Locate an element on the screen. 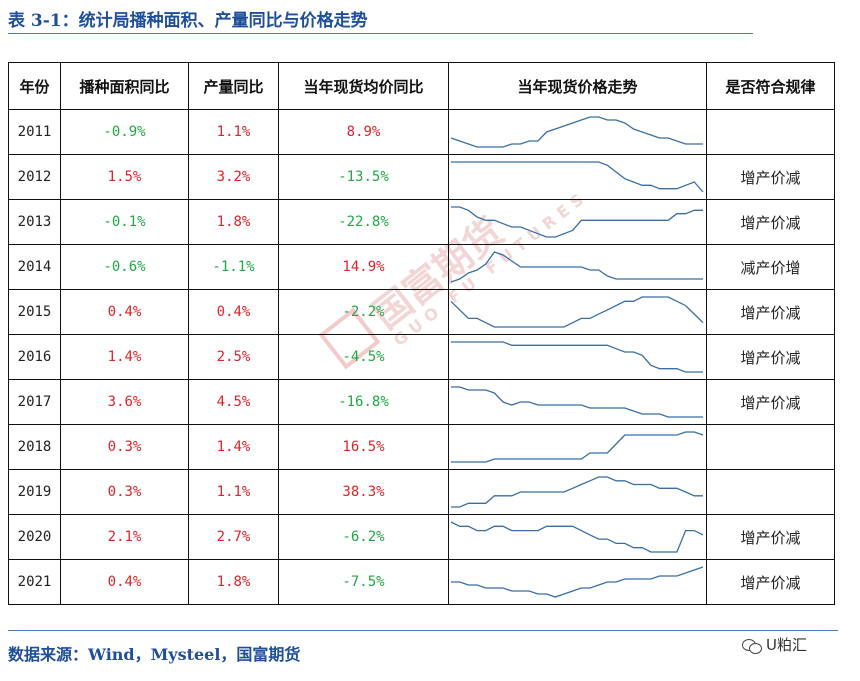 The image size is (860, 681). table-row: 2019 0.3% 1.1% 38.3% is located at coordinates (421, 492).